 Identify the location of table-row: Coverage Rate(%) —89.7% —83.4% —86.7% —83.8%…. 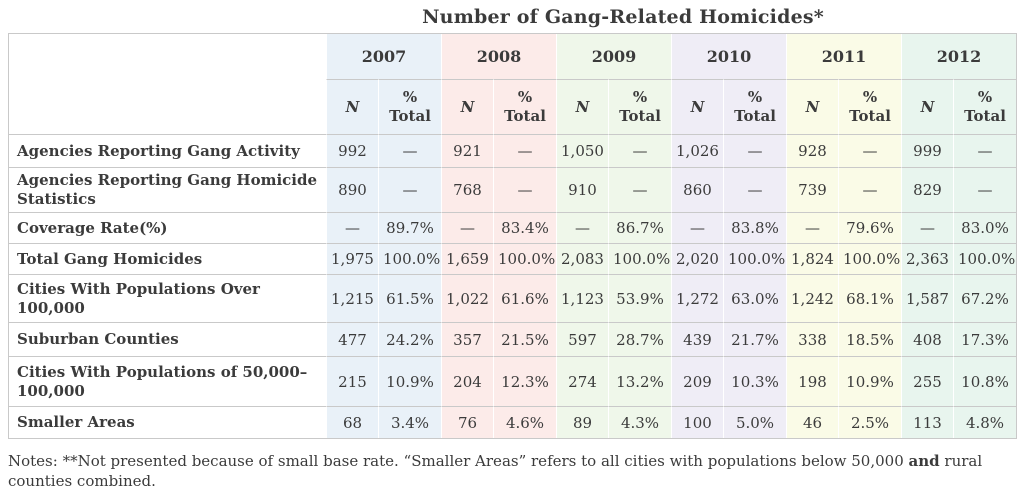
(512, 227).